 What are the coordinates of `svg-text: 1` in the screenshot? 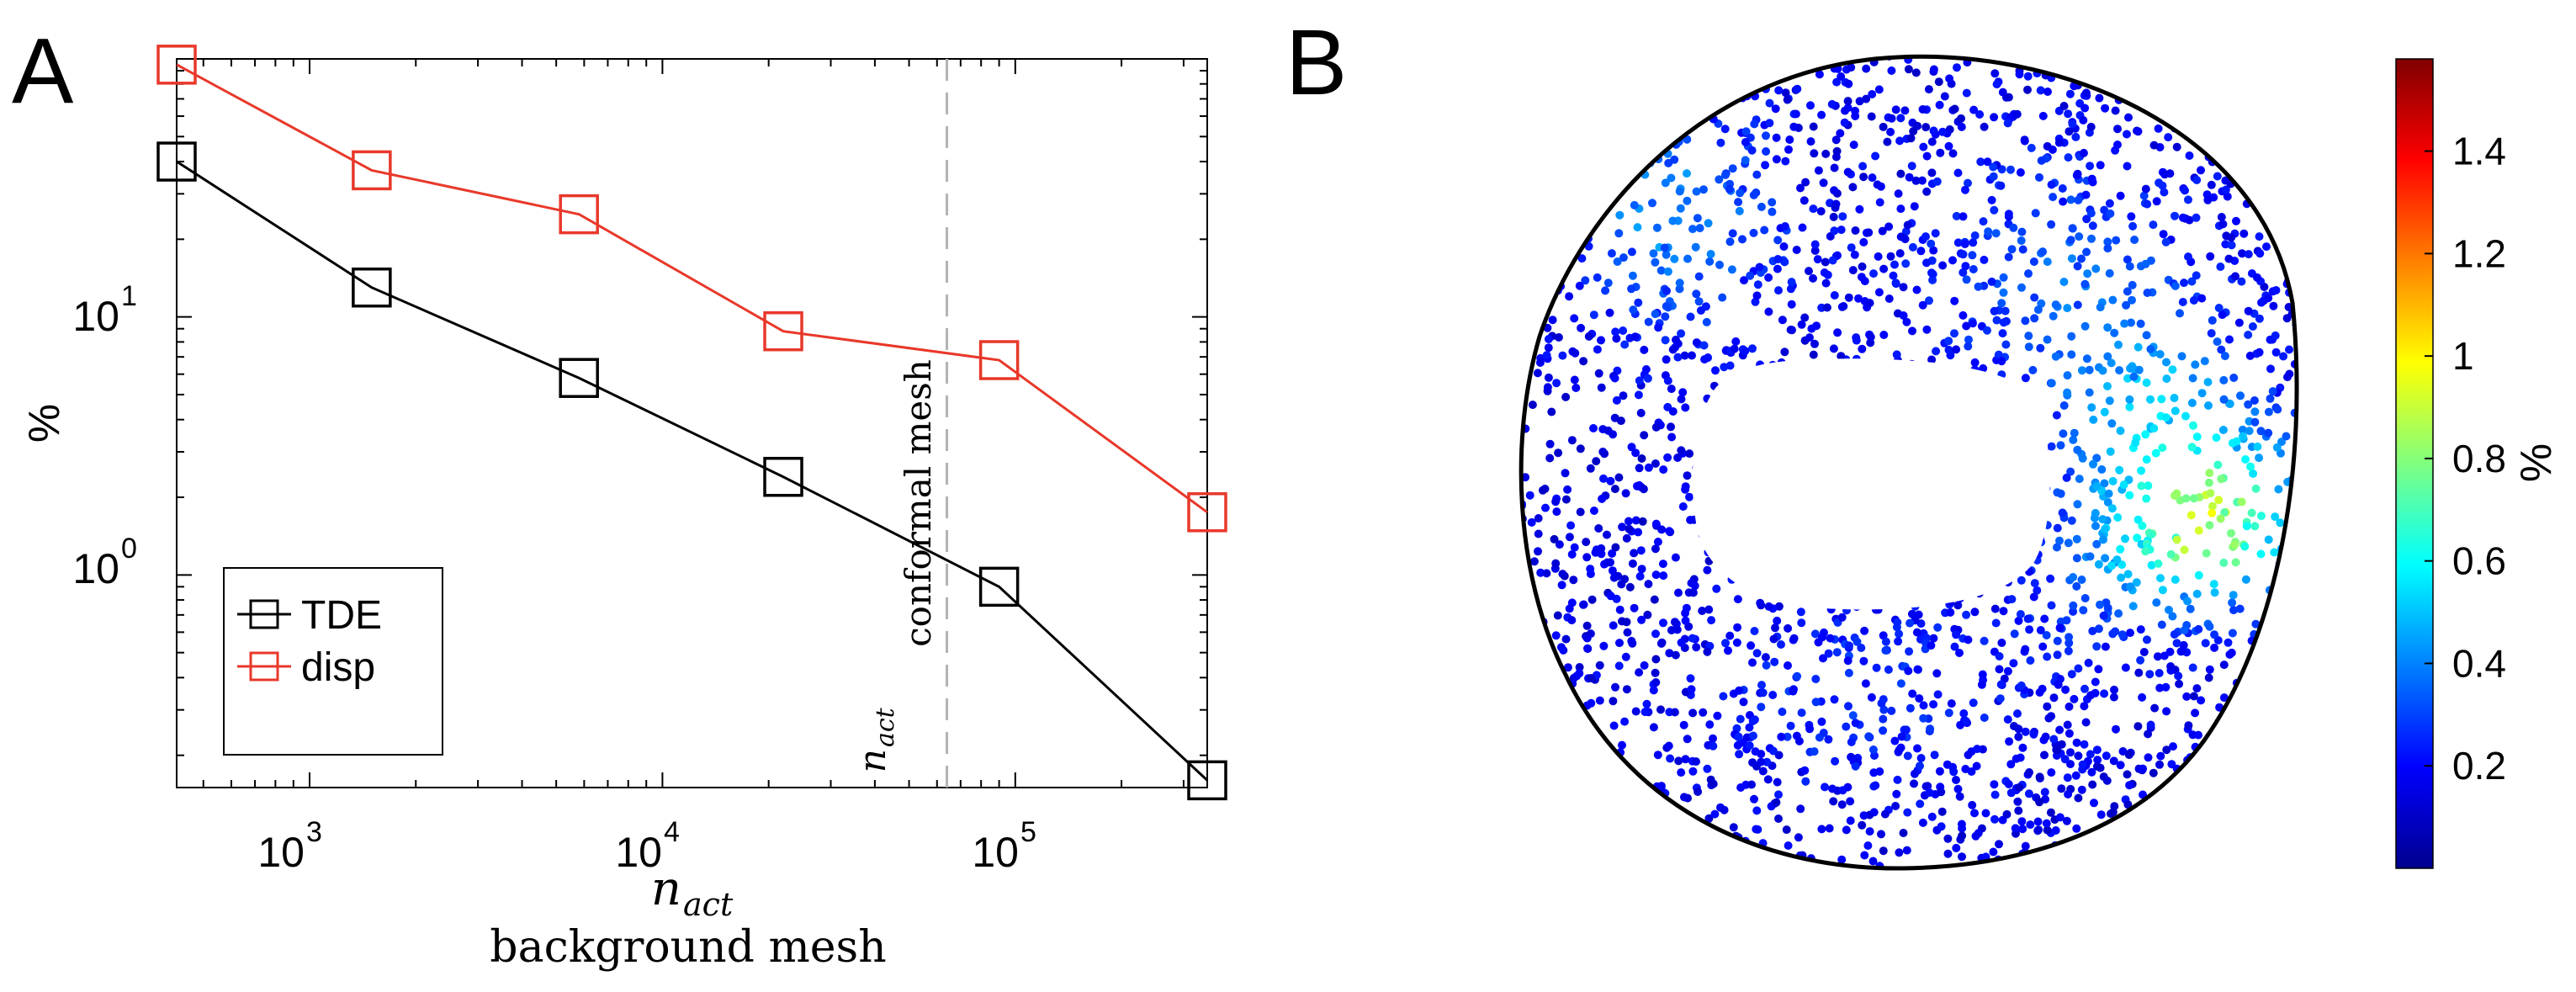 It's located at (129, 296).